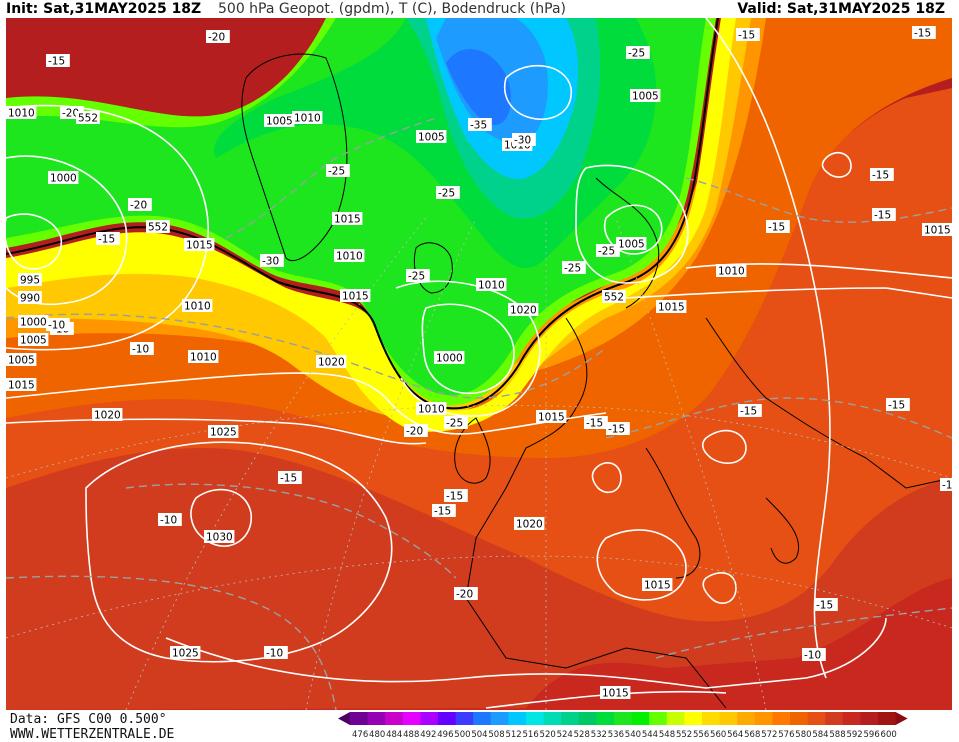 This screenshot has width=959, height=742. I want to click on height-label: 552, so click(88, 118).